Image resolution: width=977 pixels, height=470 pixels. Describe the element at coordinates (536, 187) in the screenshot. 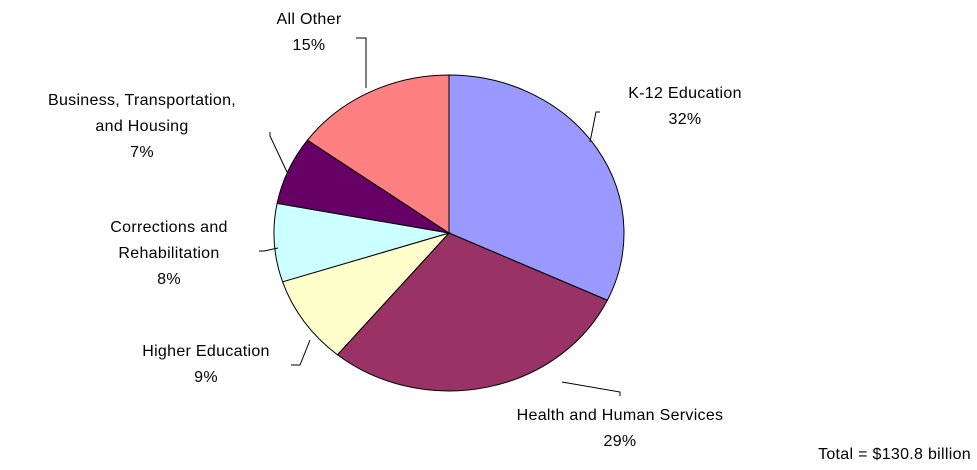

I see `pie-slice-k-12-education` at that location.